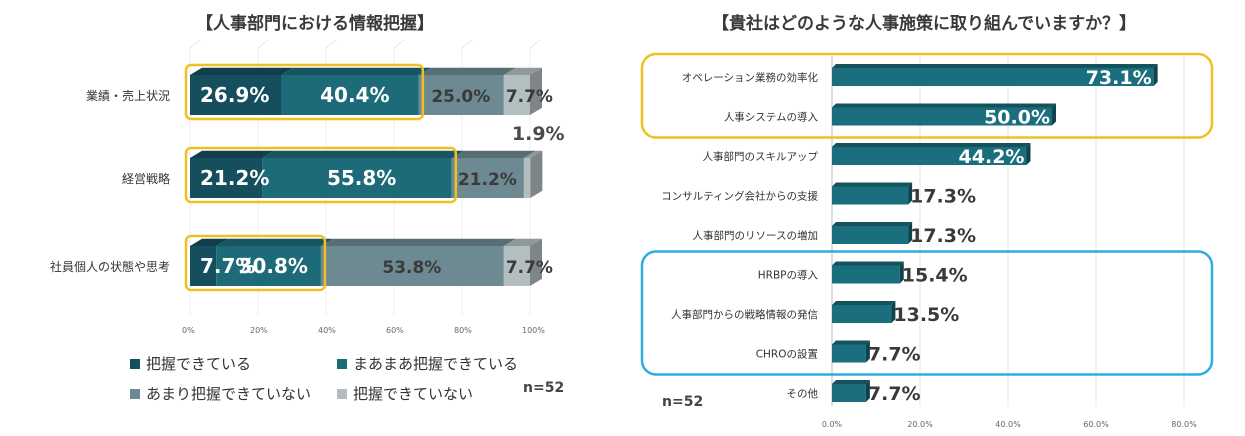 The width and height of the screenshot is (1245, 436). I want to click on data-label: 44.2%, so click(992, 157).